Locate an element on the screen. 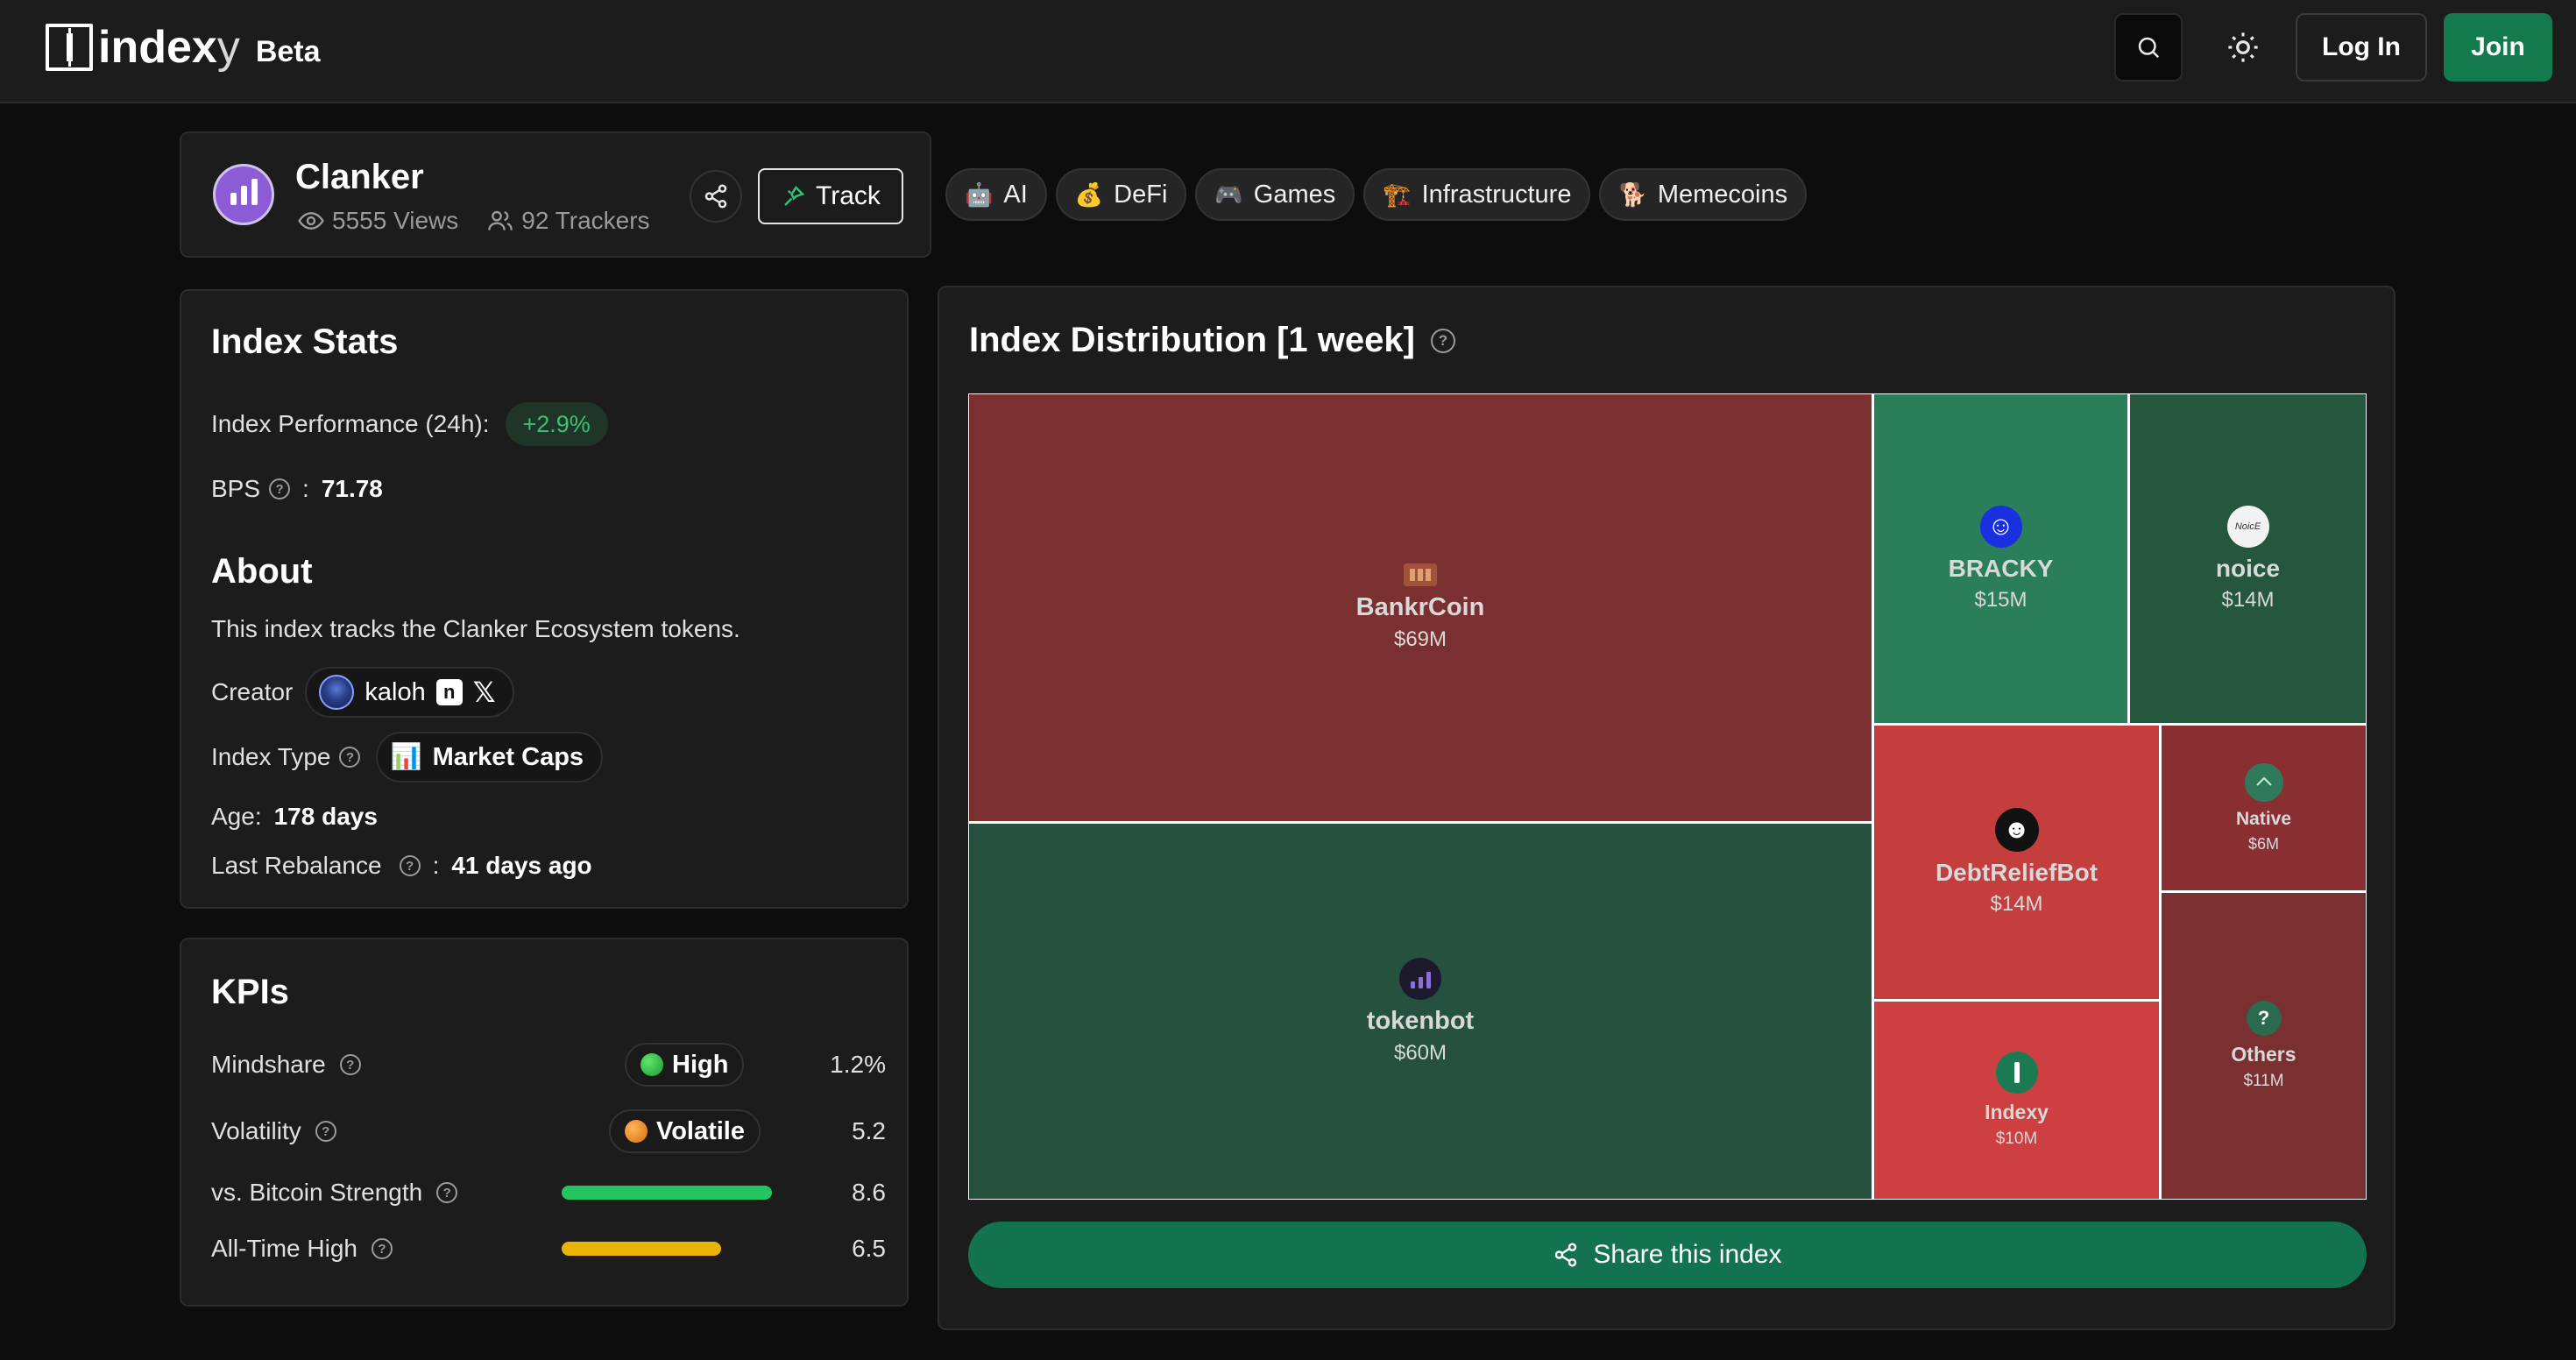 The width and height of the screenshot is (2576, 1360). share-icon-button is located at coordinates (716, 196).